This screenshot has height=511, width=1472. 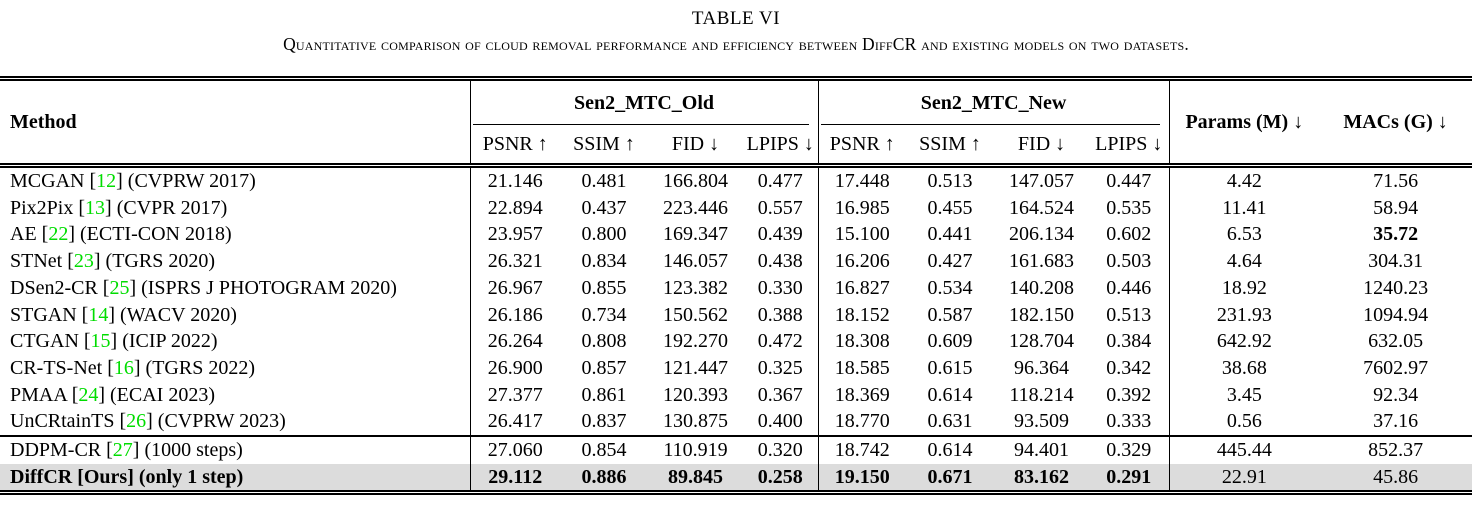 I want to click on macs-cell: 37.16, so click(x=1396, y=421).